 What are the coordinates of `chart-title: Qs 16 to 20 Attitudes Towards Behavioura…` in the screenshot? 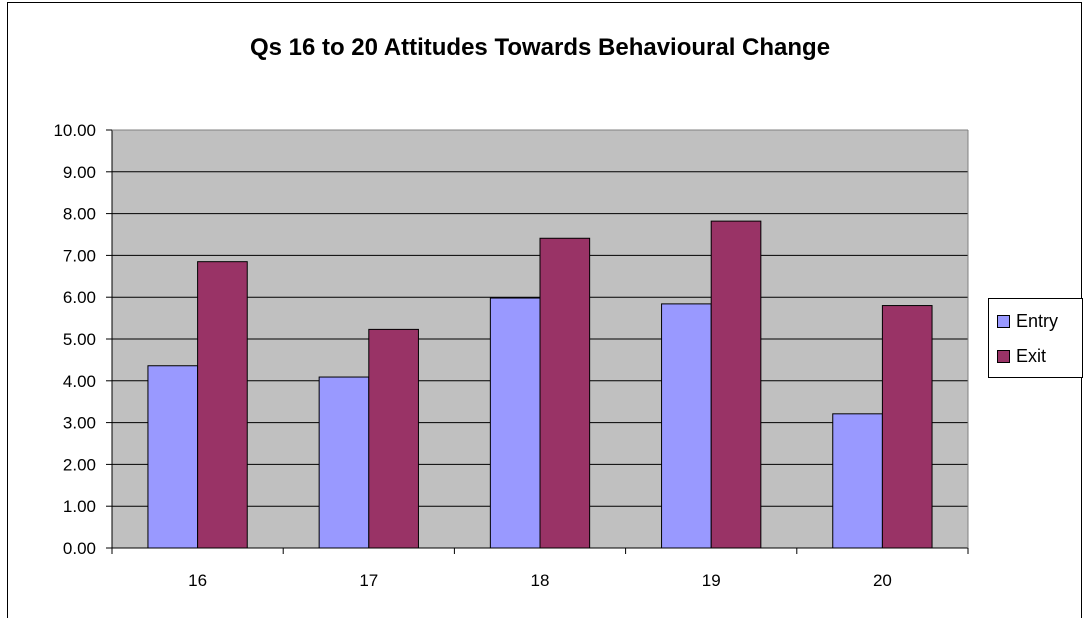 It's located at (540, 47).